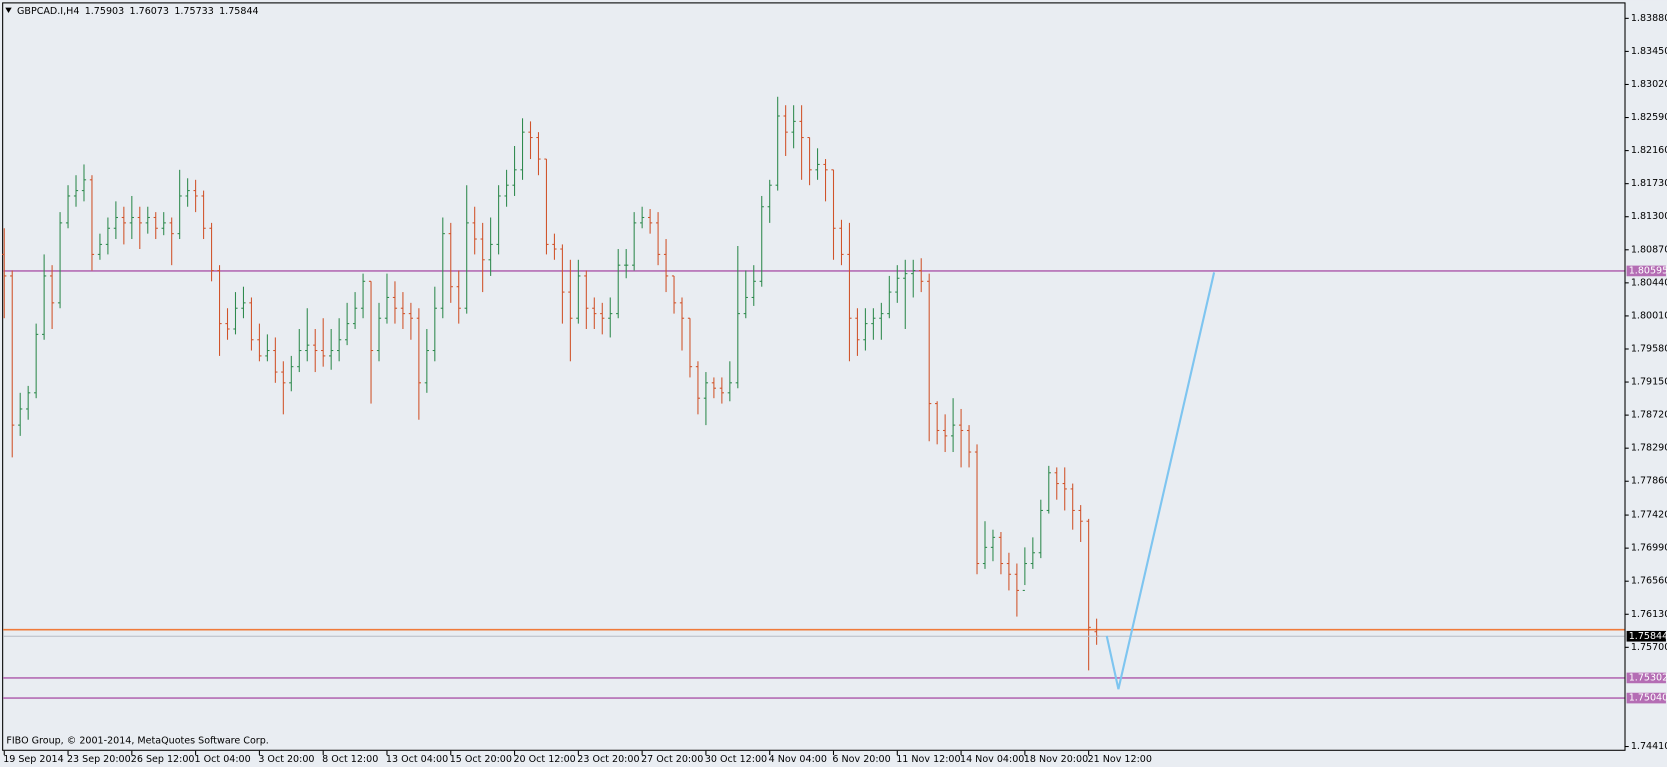 The height and width of the screenshot is (767, 1667). Describe the element at coordinates (163, 759) in the screenshot. I see `x-tick-label: 26 Sep 12:00` at that location.